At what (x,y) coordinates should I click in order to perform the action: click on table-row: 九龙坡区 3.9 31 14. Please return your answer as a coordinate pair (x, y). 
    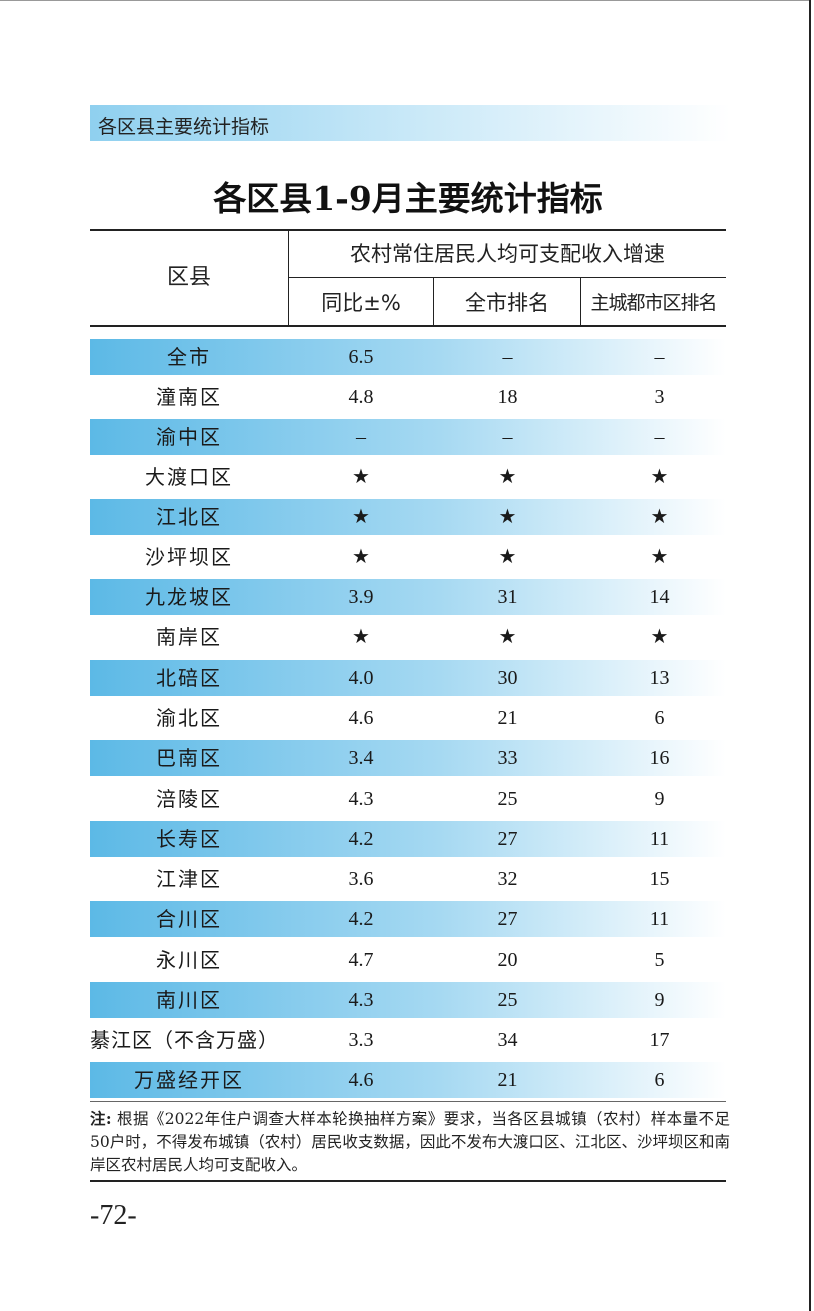
    Looking at the image, I should click on (408, 597).